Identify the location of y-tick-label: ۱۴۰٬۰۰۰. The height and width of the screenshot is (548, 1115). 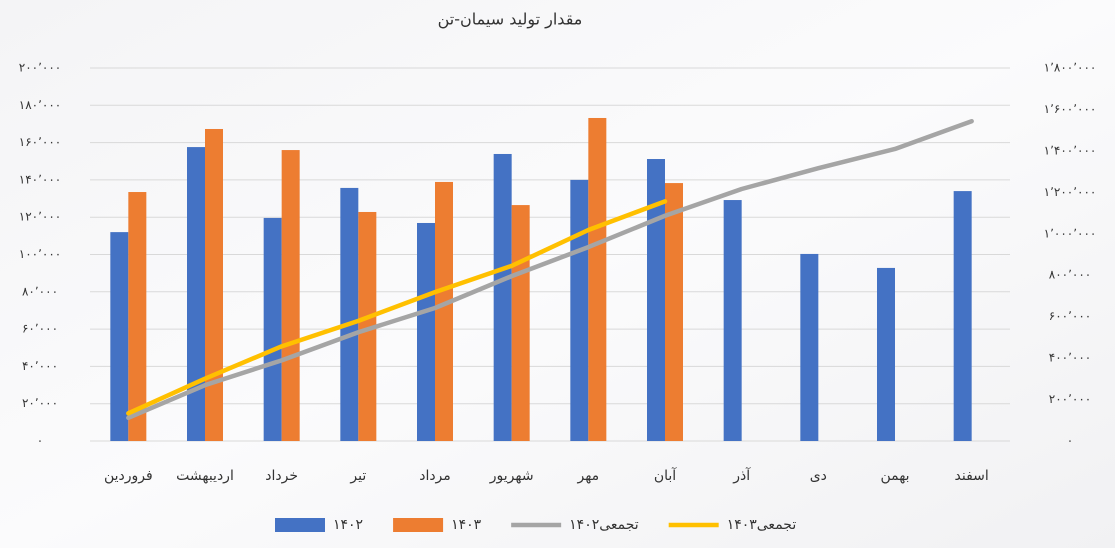
(40, 179).